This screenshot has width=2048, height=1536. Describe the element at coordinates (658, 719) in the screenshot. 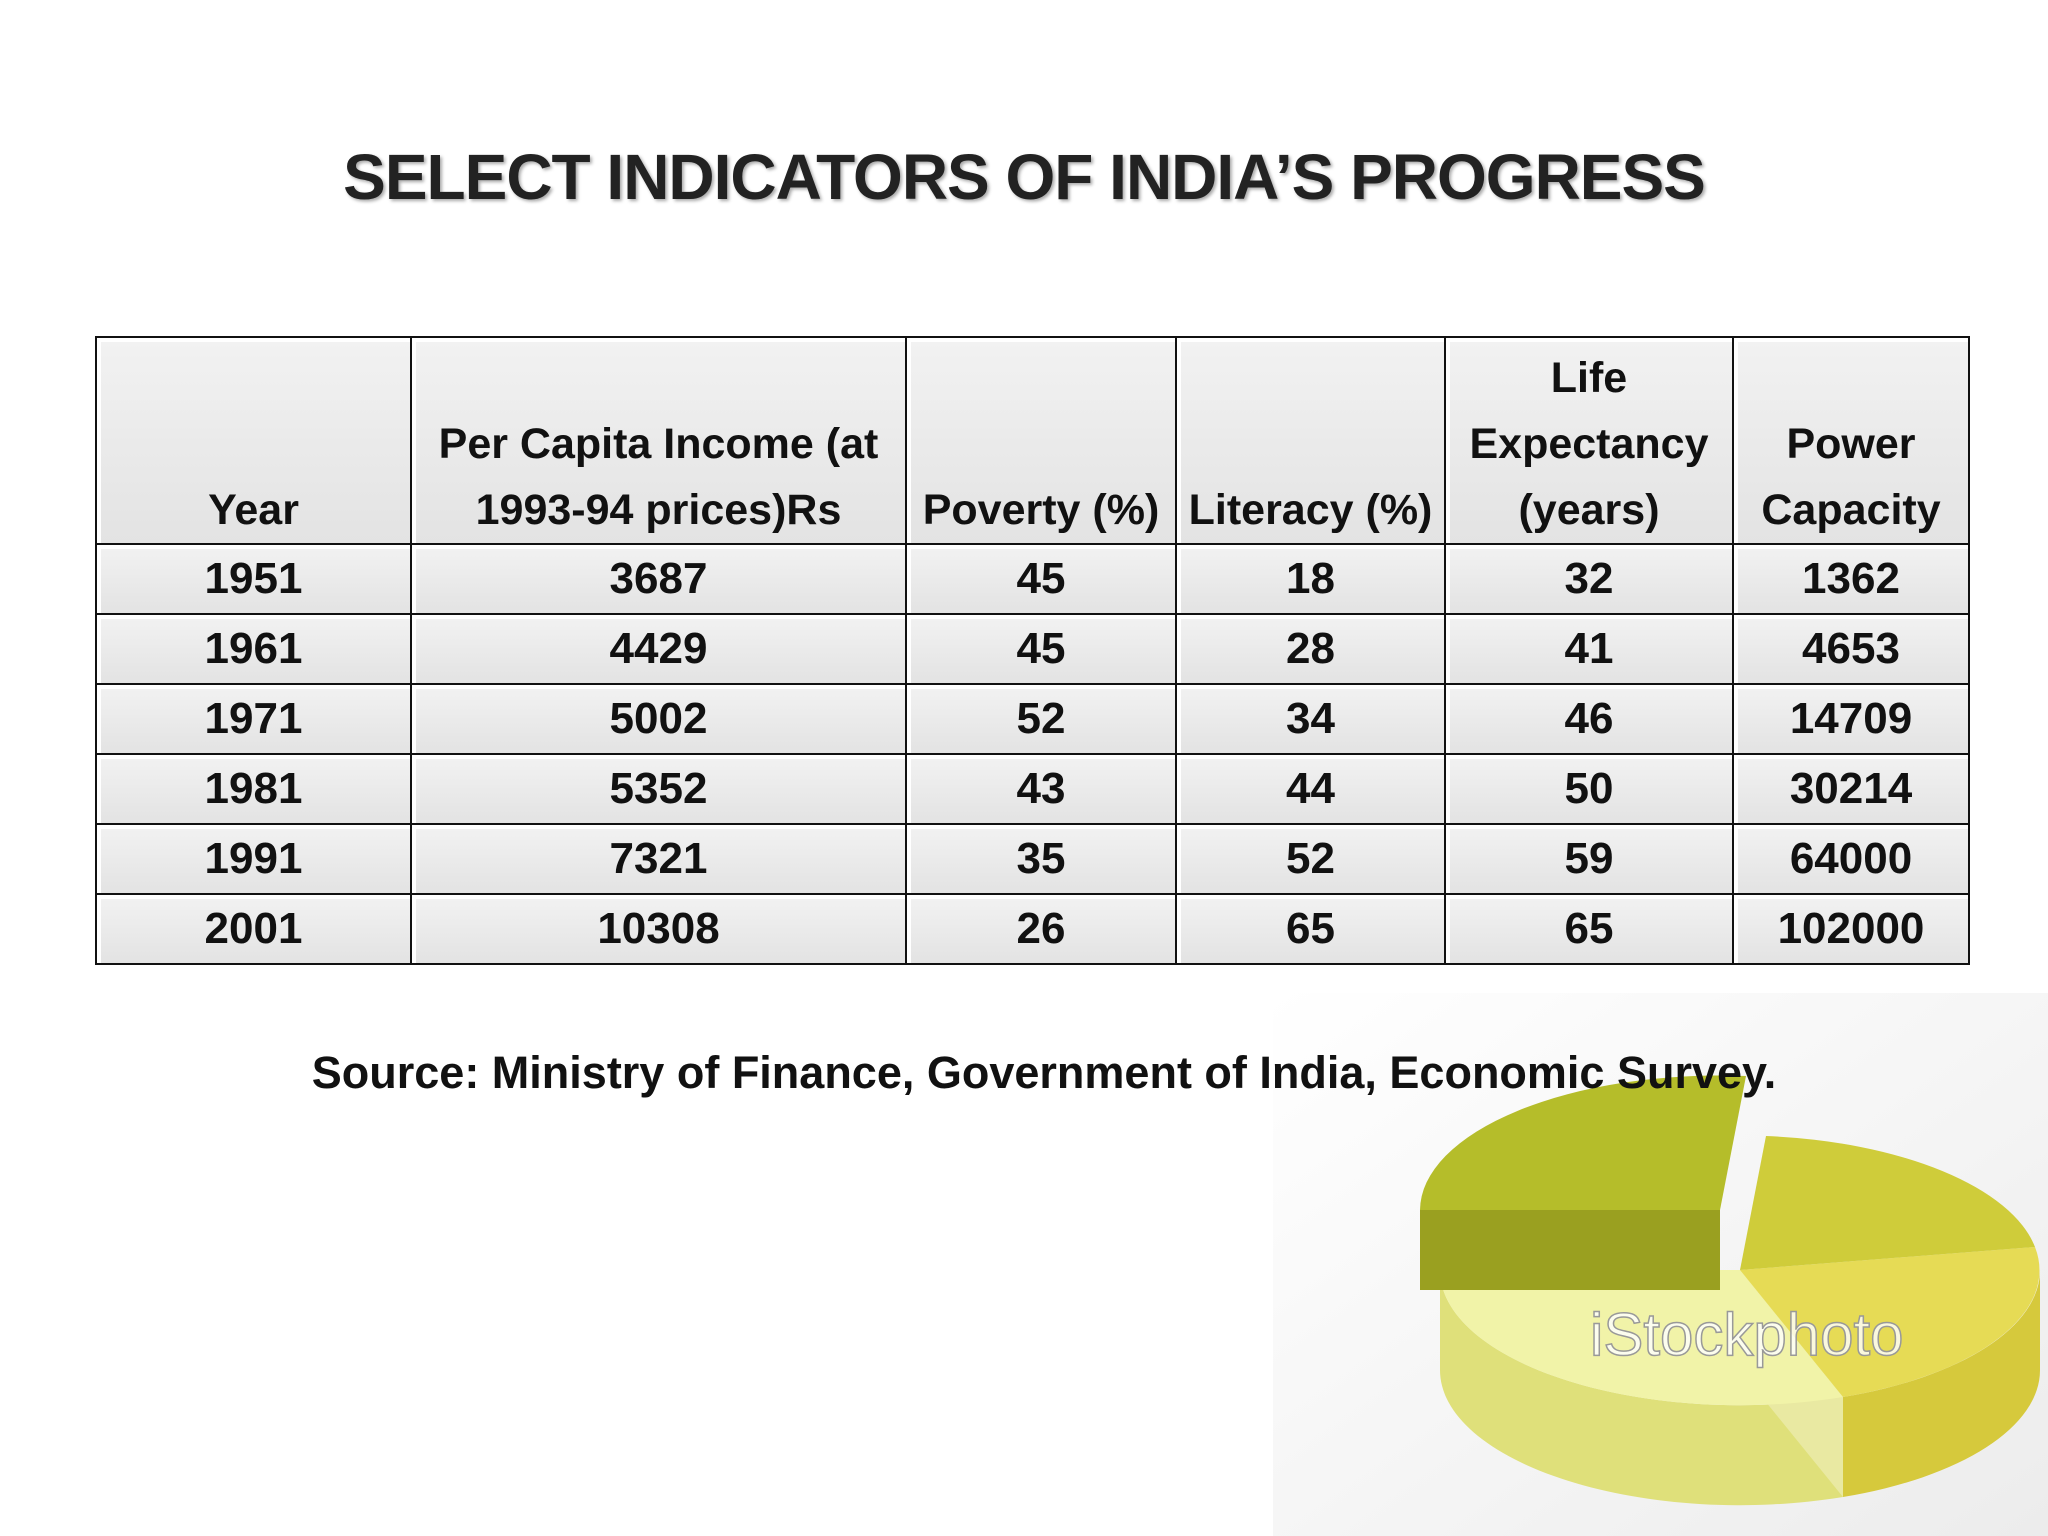

I see `table-cell: 5002` at that location.